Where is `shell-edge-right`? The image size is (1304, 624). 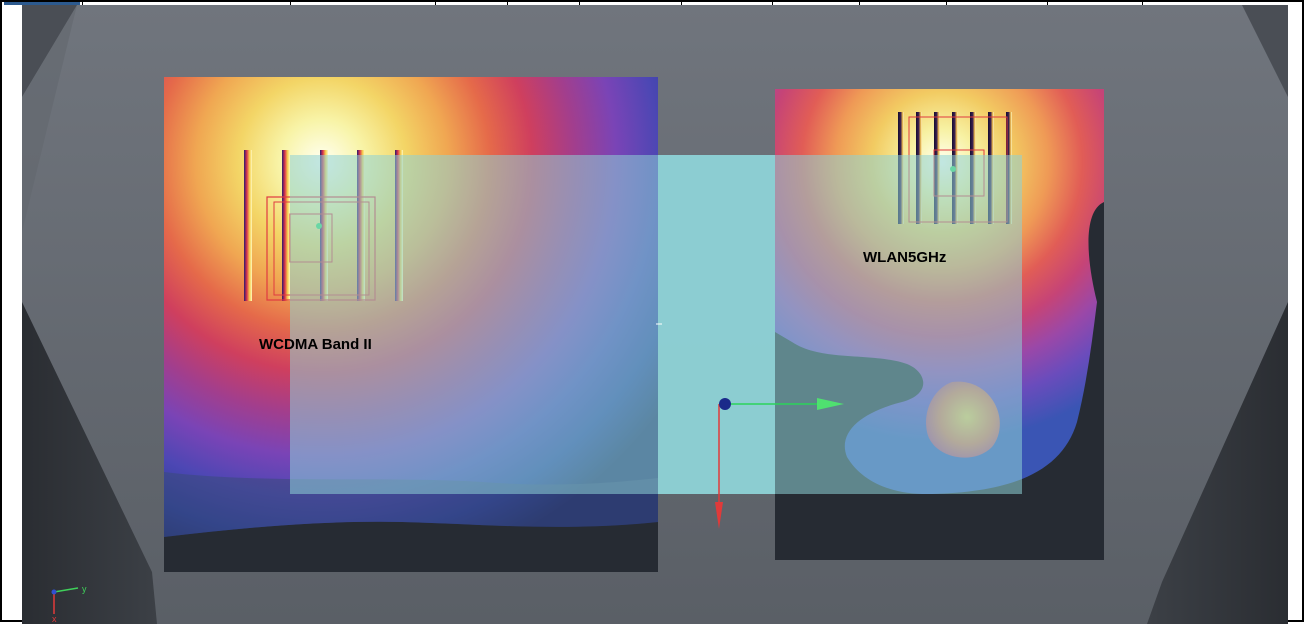 shell-edge-right is located at coordinates (1217, 463).